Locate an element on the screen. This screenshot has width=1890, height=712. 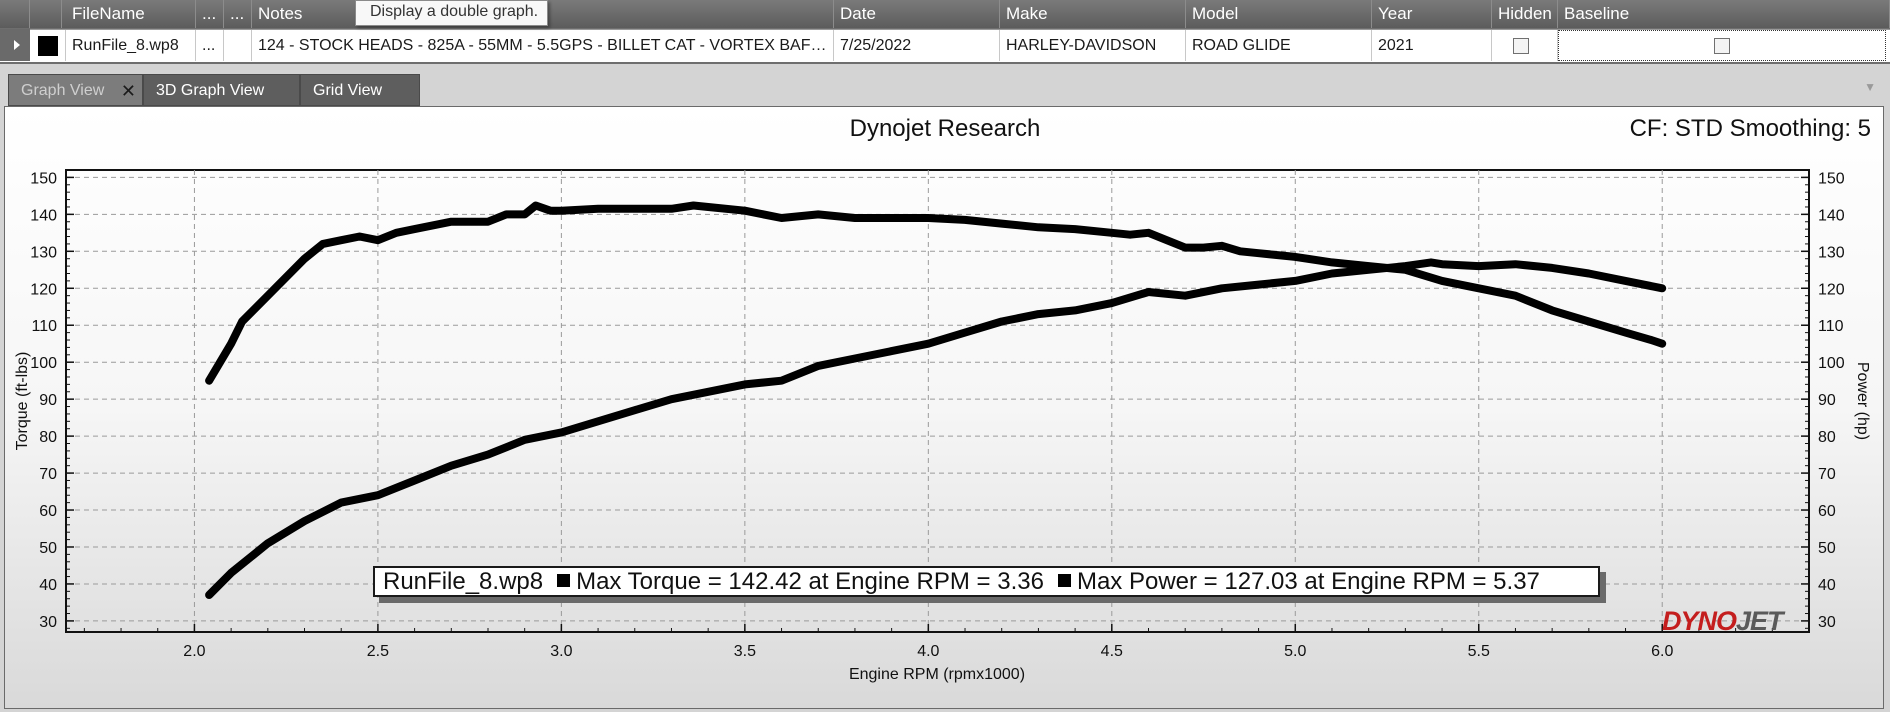
header-make: Make is located at coordinates (1093, 14).